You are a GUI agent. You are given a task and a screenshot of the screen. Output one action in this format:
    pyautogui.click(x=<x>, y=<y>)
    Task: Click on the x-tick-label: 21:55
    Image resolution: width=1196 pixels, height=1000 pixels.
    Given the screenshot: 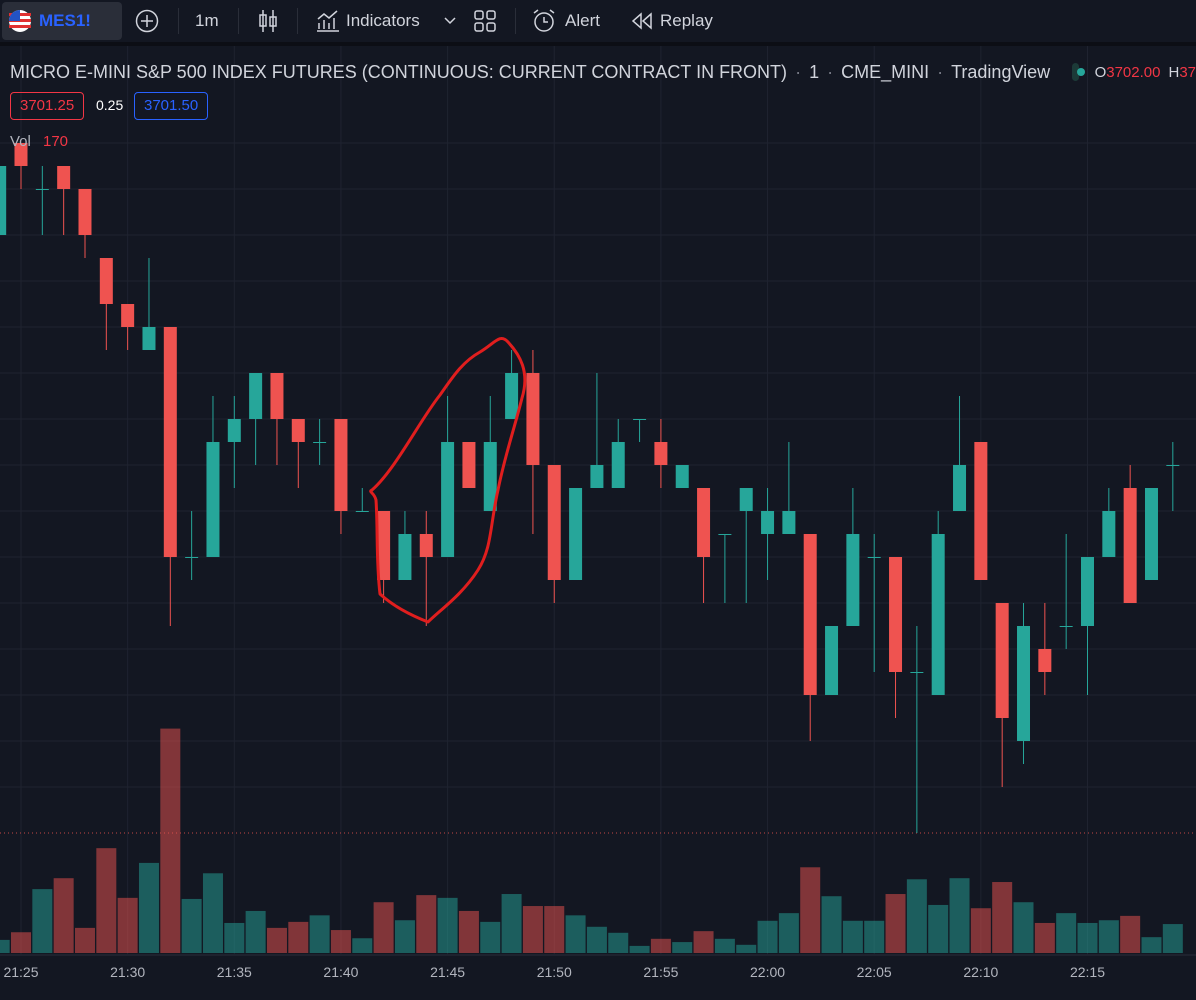 What is the action you would take?
    pyautogui.click(x=660, y=972)
    